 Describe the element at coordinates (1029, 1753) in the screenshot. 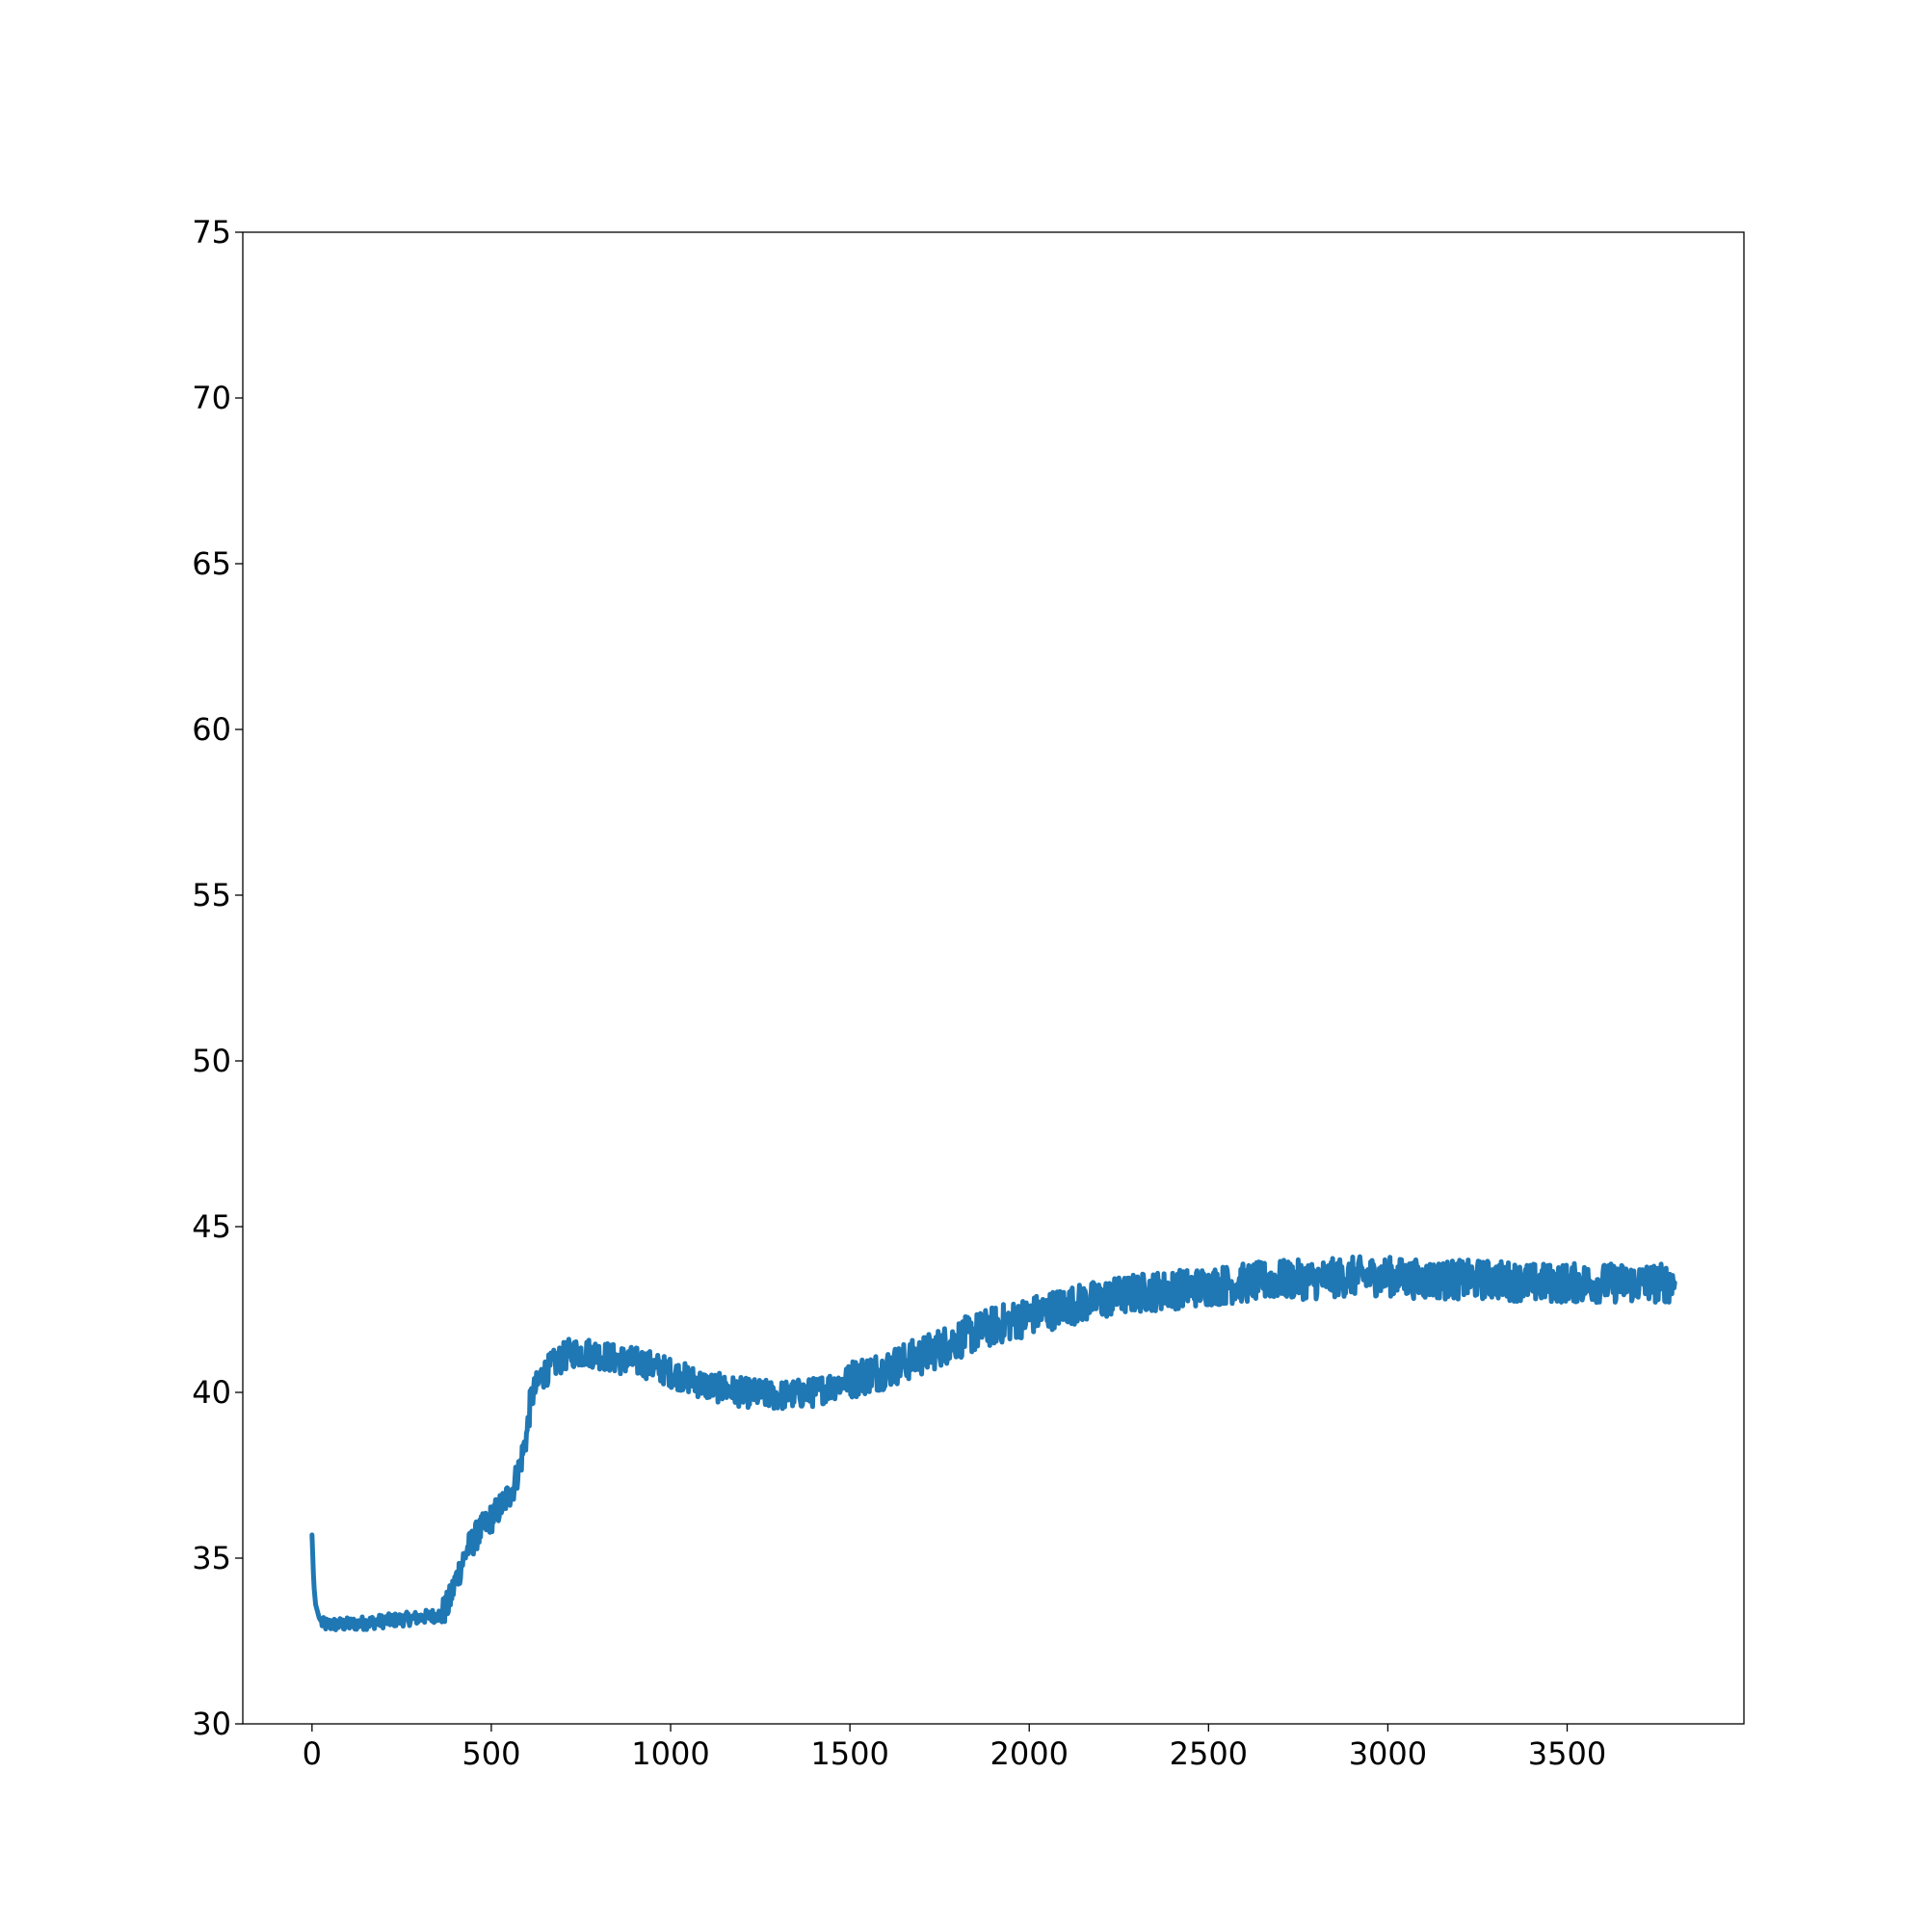

I see `x-tick-label: 2000` at that location.